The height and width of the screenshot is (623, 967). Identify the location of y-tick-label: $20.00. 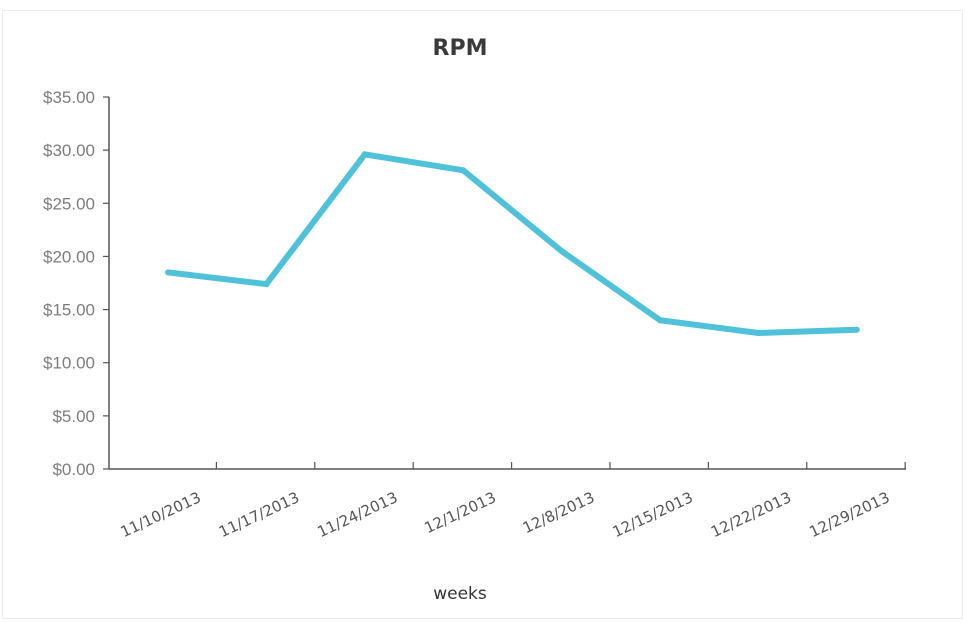
(69, 256).